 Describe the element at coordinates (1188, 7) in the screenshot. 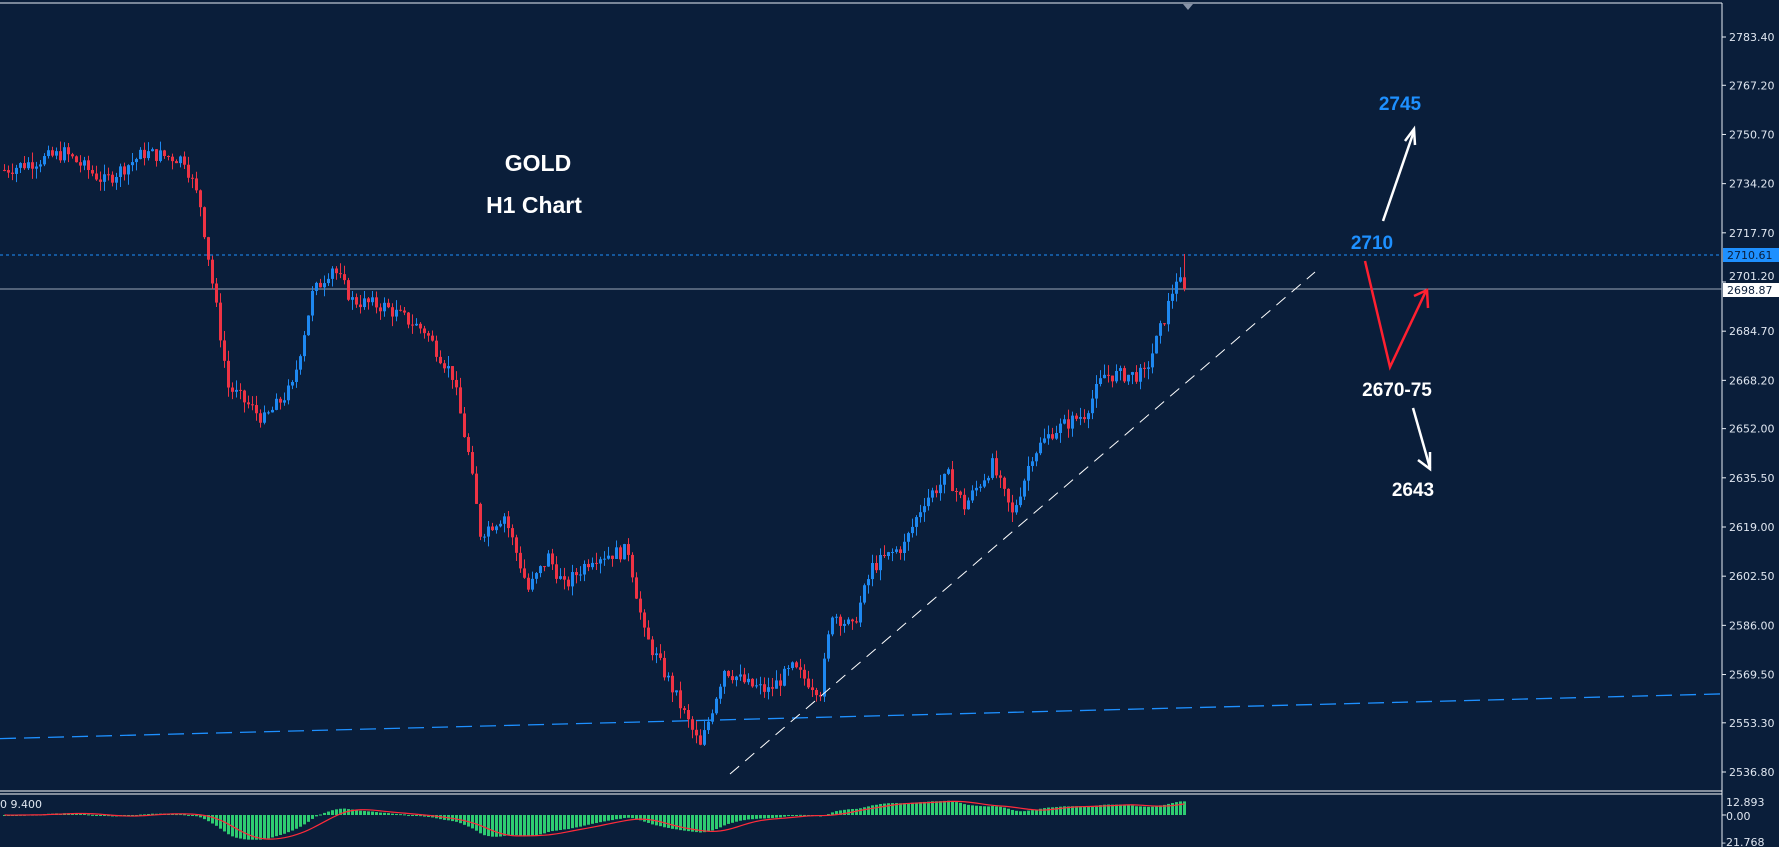

I see `chart-shift-marker-icon` at that location.